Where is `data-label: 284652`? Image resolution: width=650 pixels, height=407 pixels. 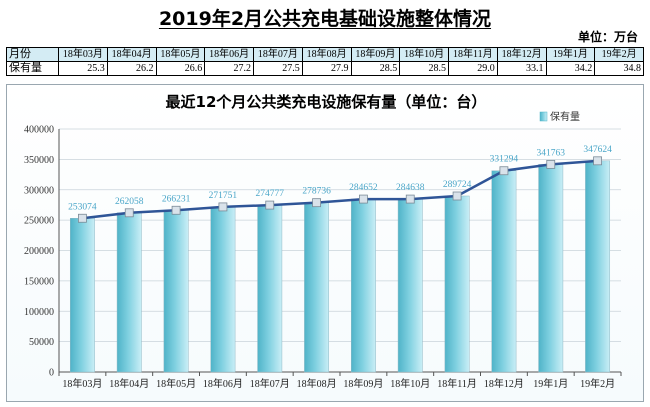
data-label: 284652 is located at coordinates (363, 188).